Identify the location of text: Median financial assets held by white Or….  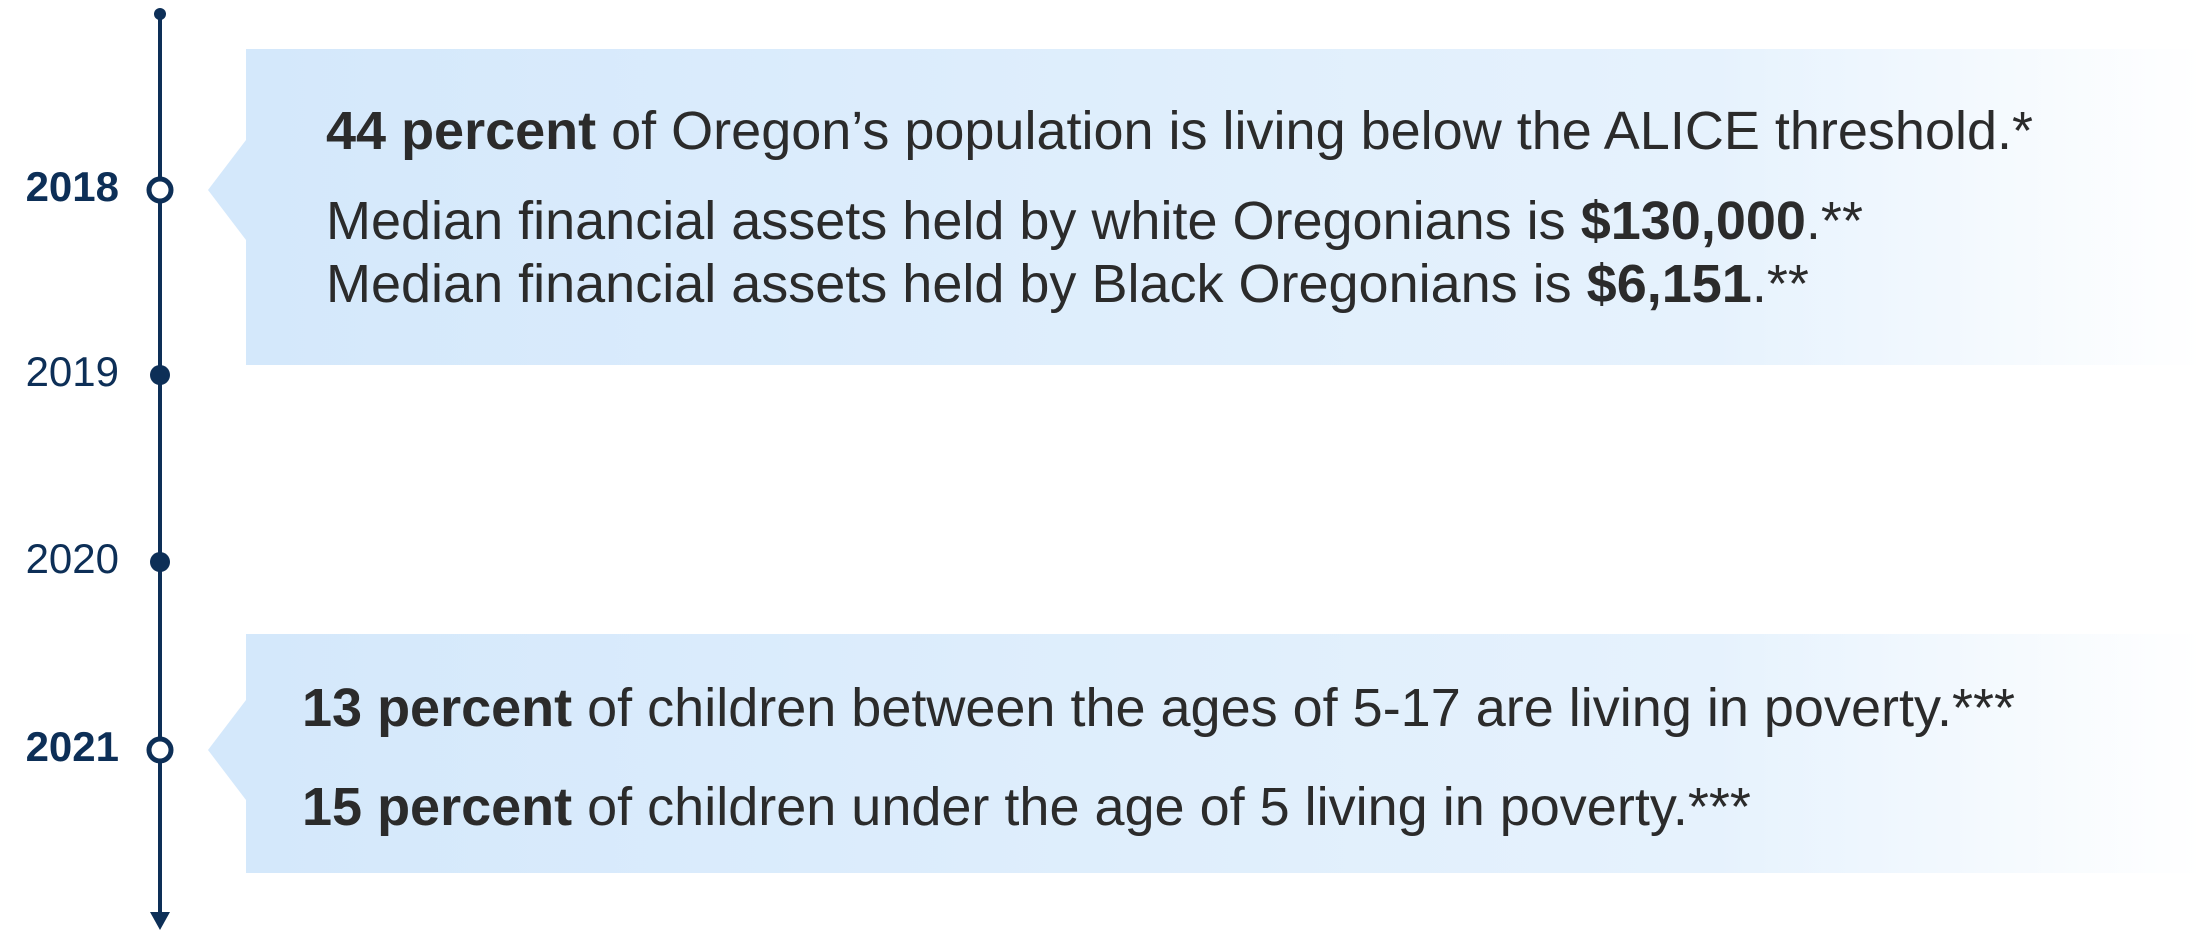
(953, 221).